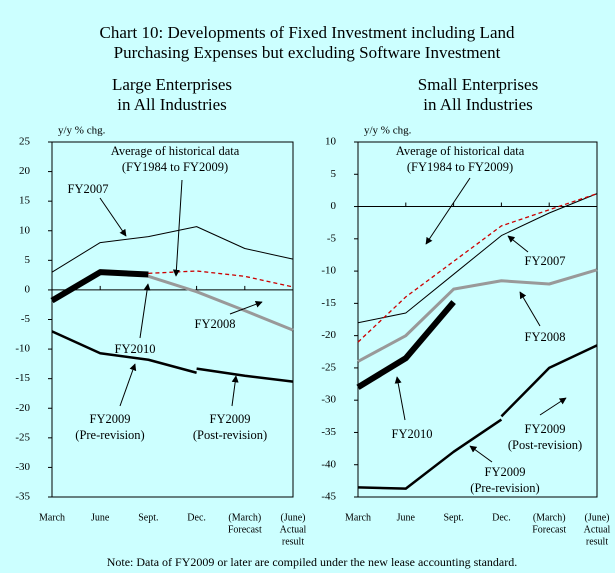 This screenshot has height=573, width=615. I want to click on y-tick-label: 25, so click(25, 142).